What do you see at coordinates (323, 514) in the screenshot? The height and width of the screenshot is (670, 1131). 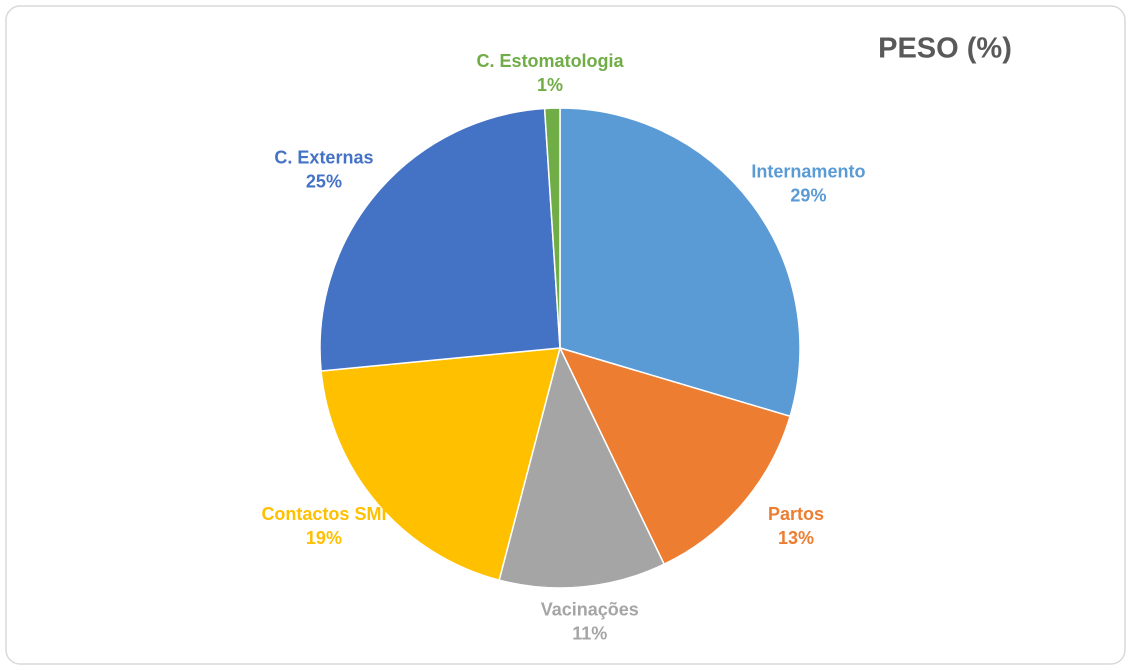 I see `slice-label: Contactos SMI` at bounding box center [323, 514].